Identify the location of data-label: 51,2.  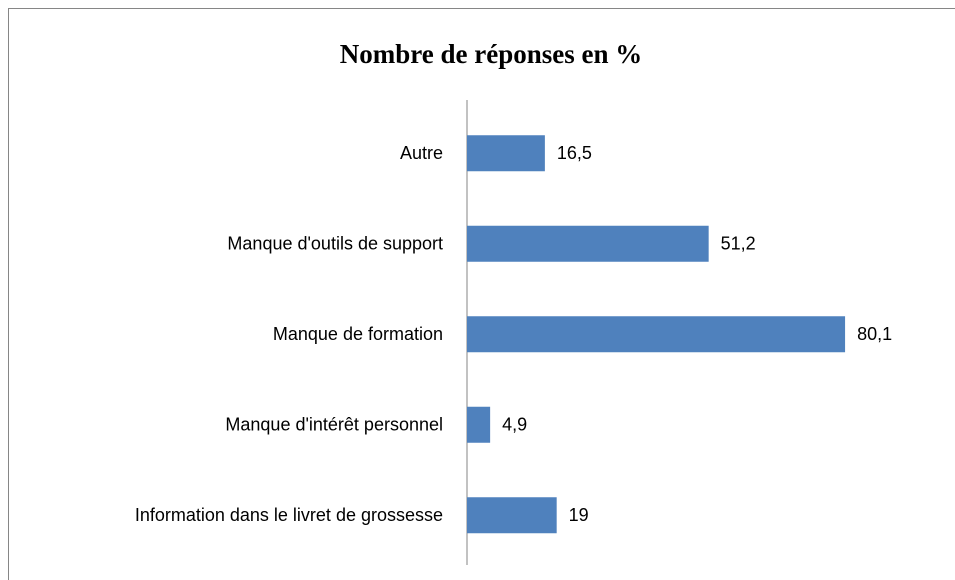
(738, 244).